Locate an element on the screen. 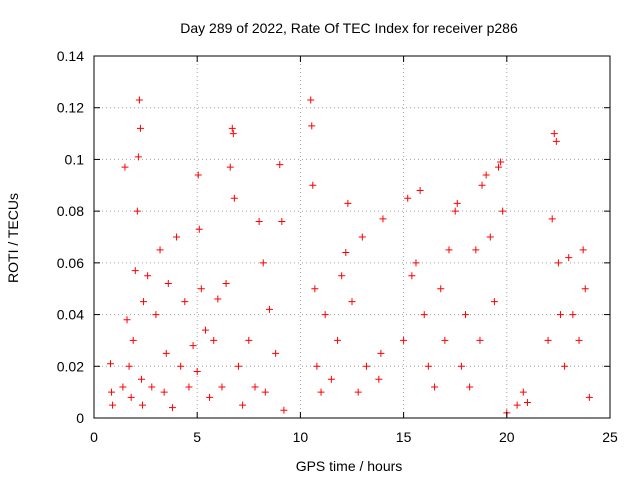 Image resolution: width=640 pixels, height=480 pixels. x-tick-label: 15 is located at coordinates (404, 437).